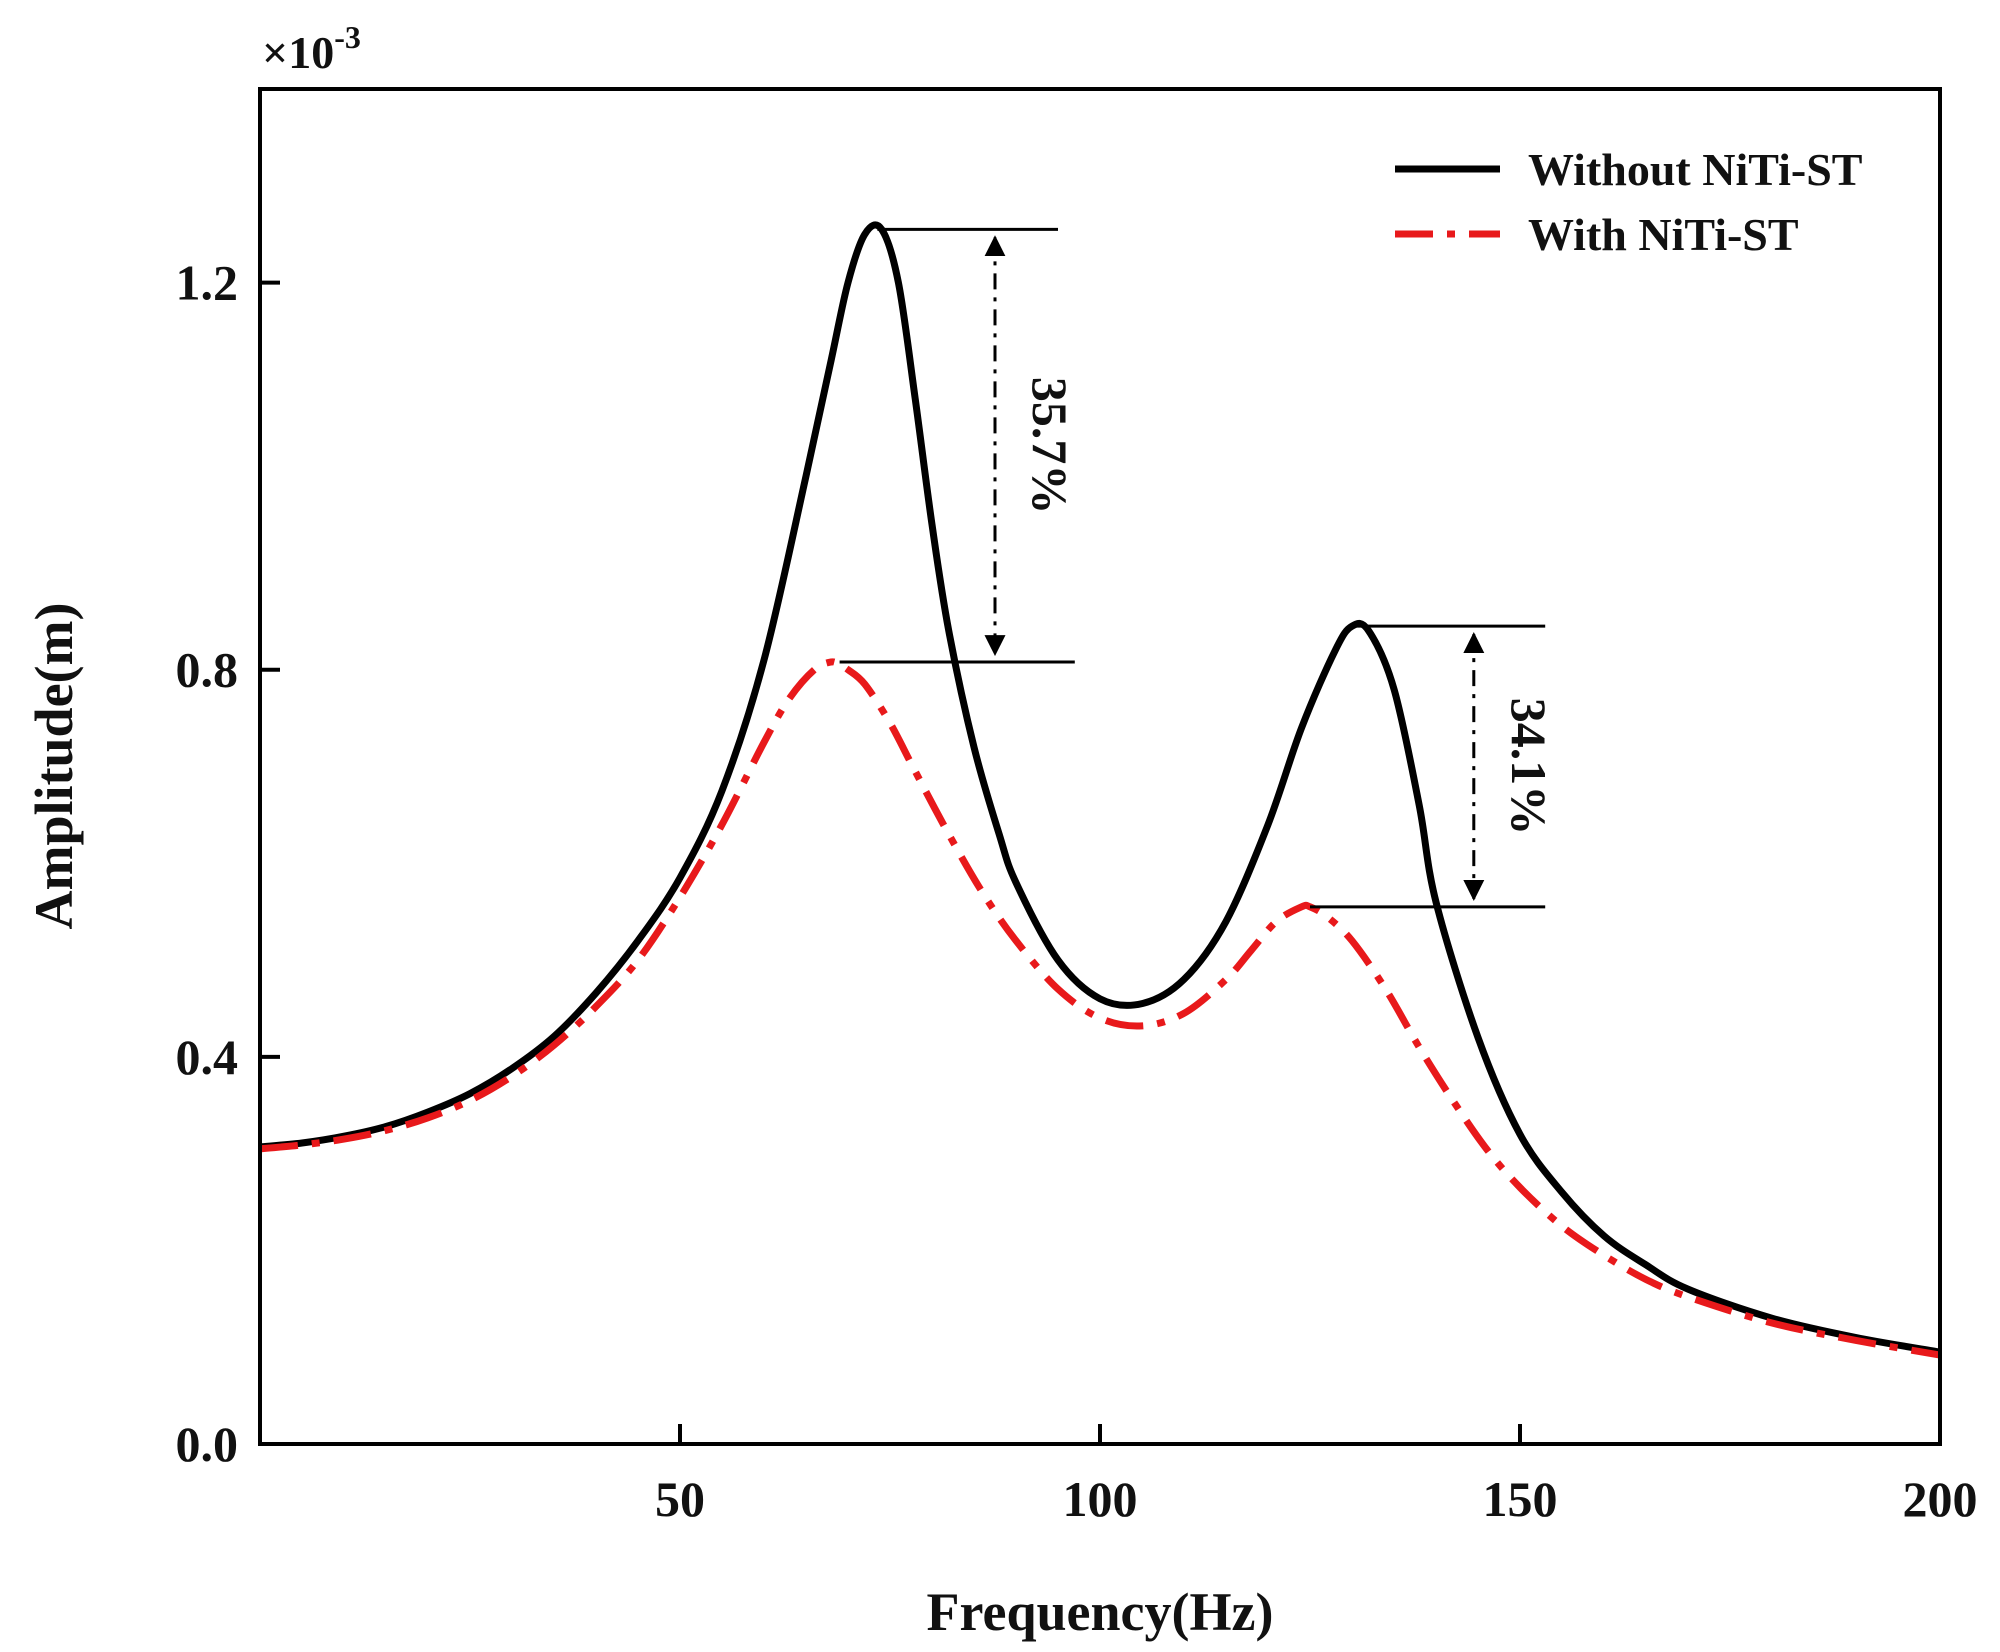 This screenshot has width=2000, height=1652. I want to click on y-tick-label: 1.2, so click(207, 283).